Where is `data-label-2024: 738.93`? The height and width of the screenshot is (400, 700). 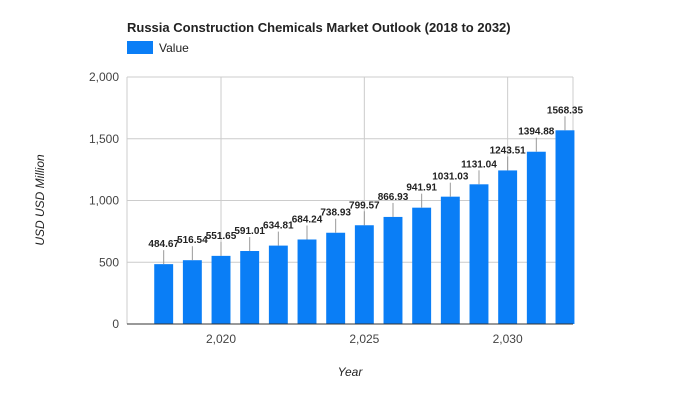 data-label-2024: 738.93 is located at coordinates (335, 213).